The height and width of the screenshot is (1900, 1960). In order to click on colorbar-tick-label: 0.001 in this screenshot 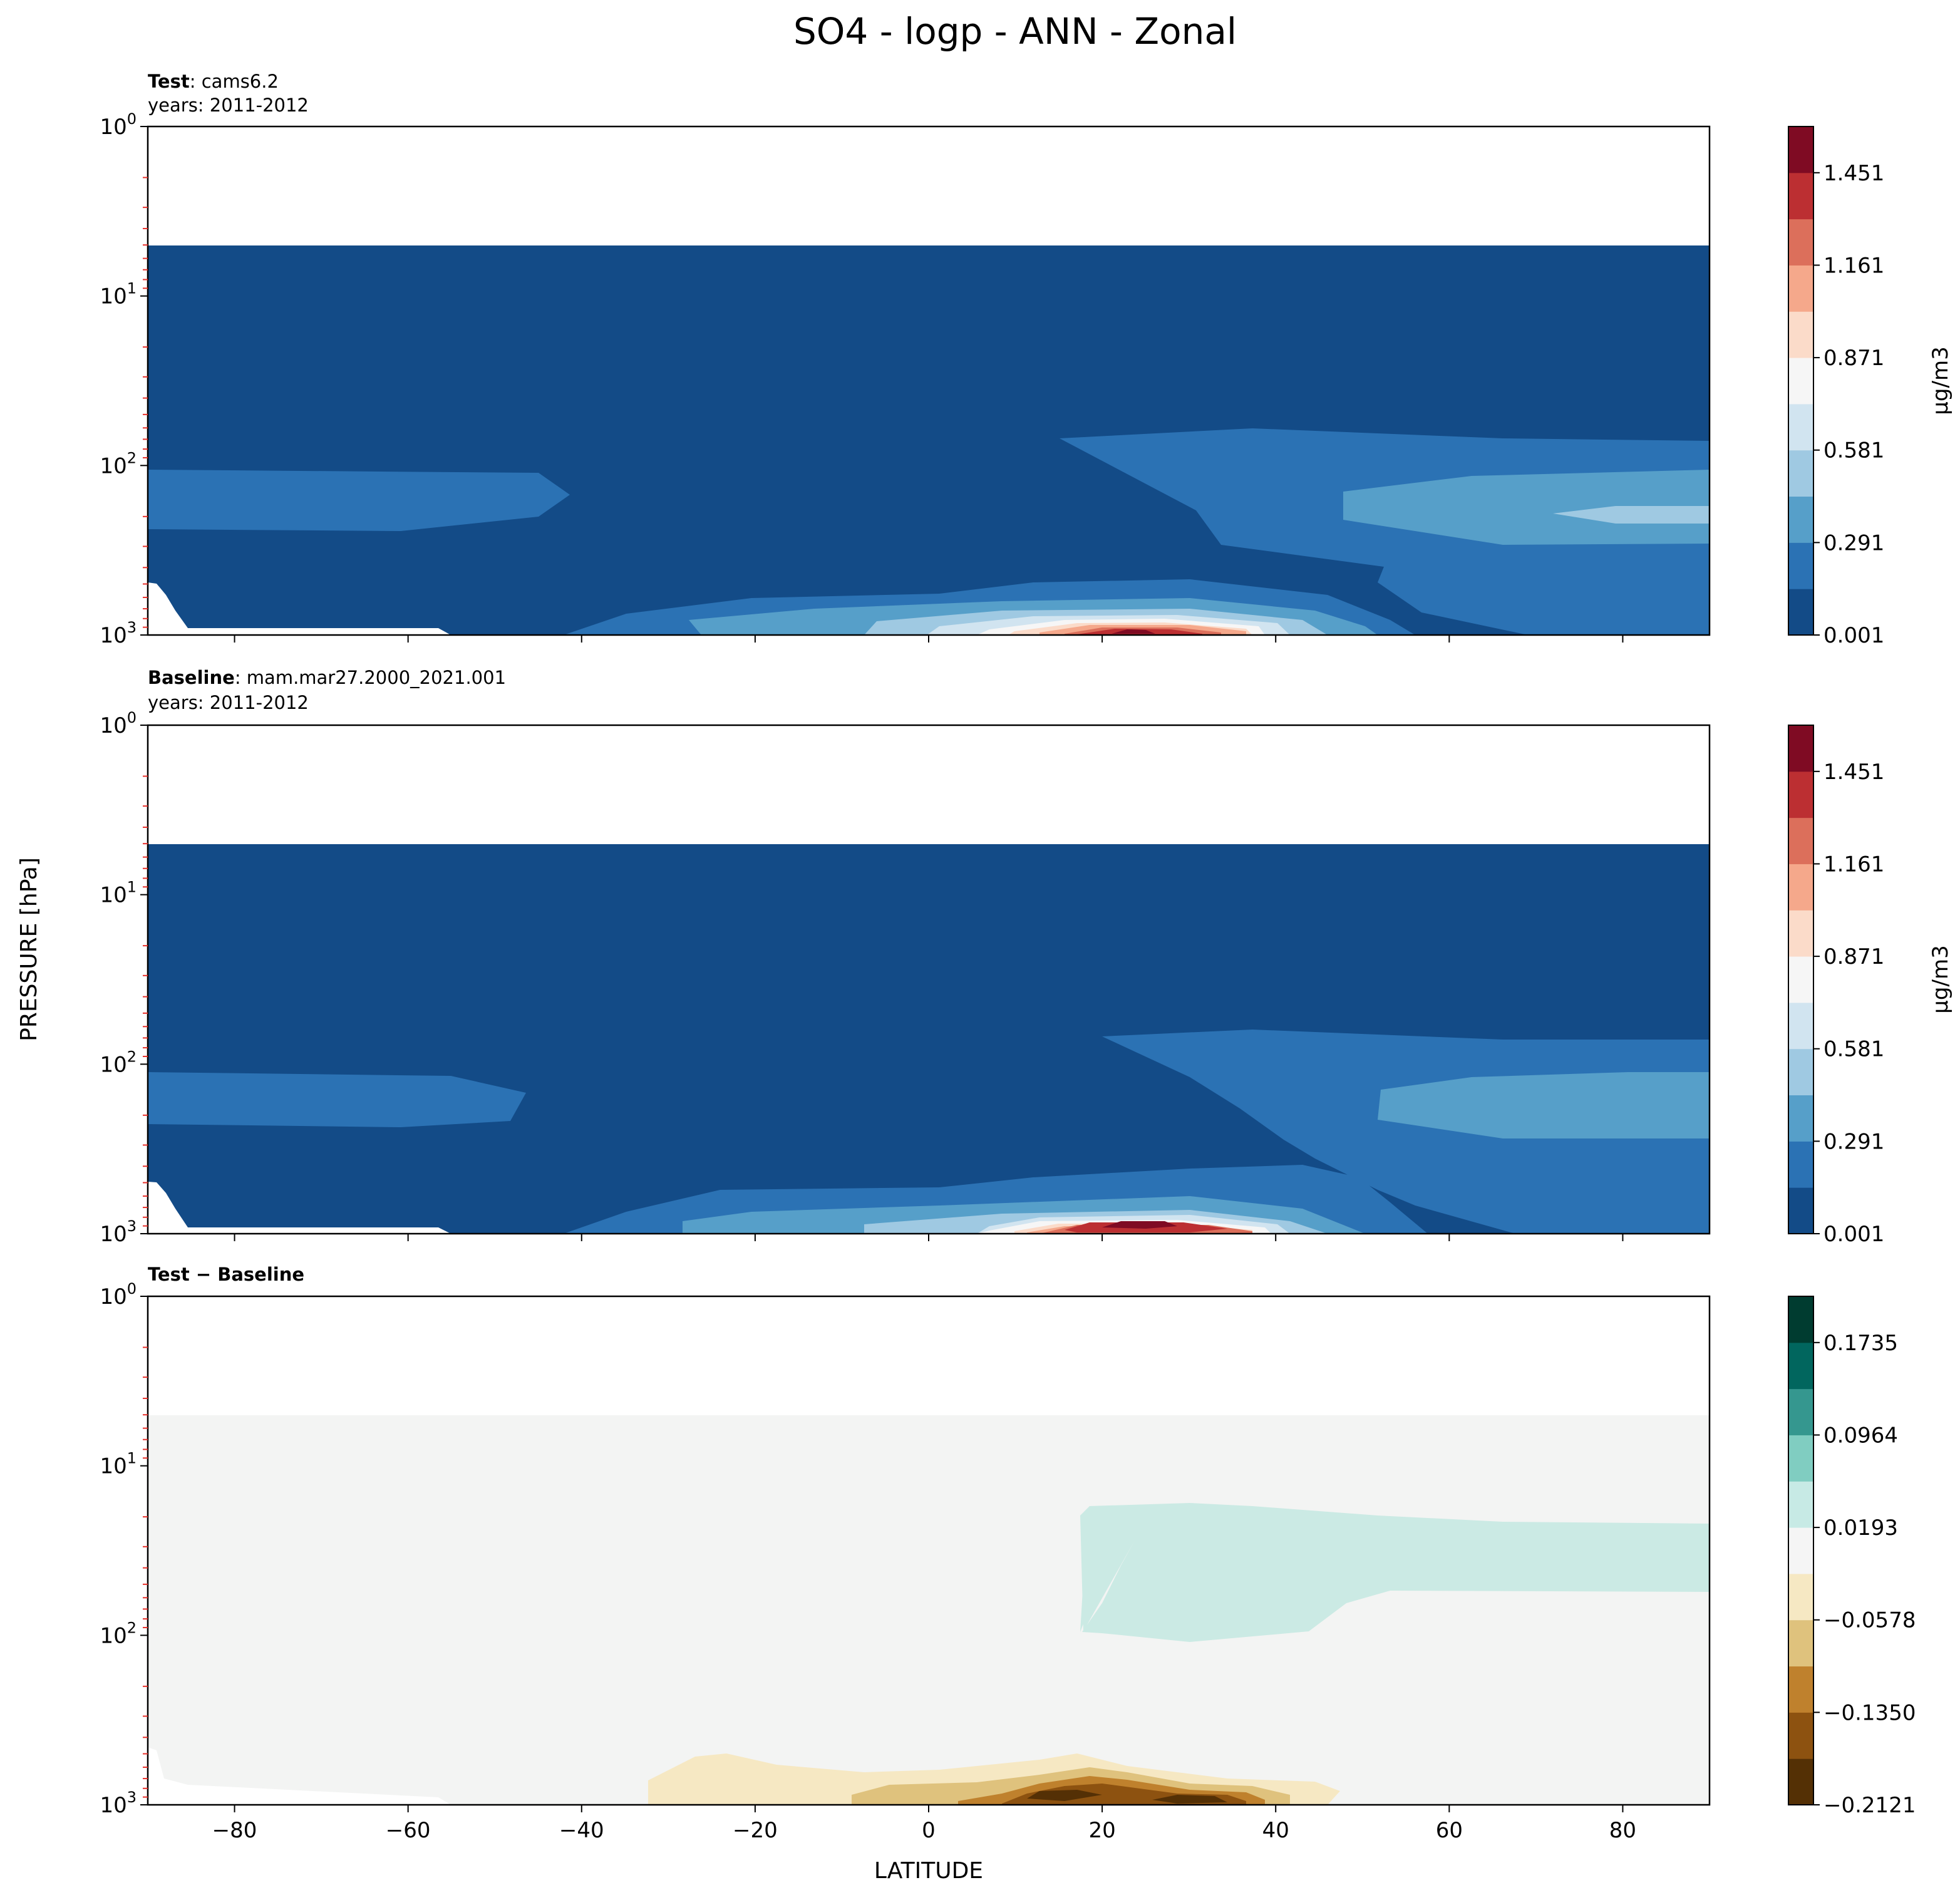, I will do `click(1854, 1234)`.